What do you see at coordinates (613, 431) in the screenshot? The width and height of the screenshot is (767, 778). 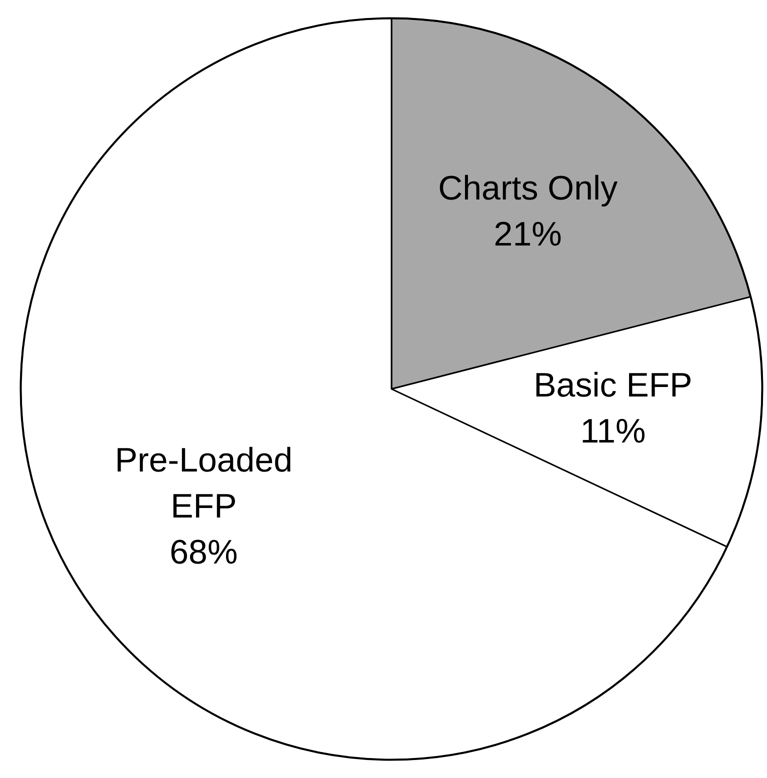 I see `data-label: 11%` at bounding box center [613, 431].